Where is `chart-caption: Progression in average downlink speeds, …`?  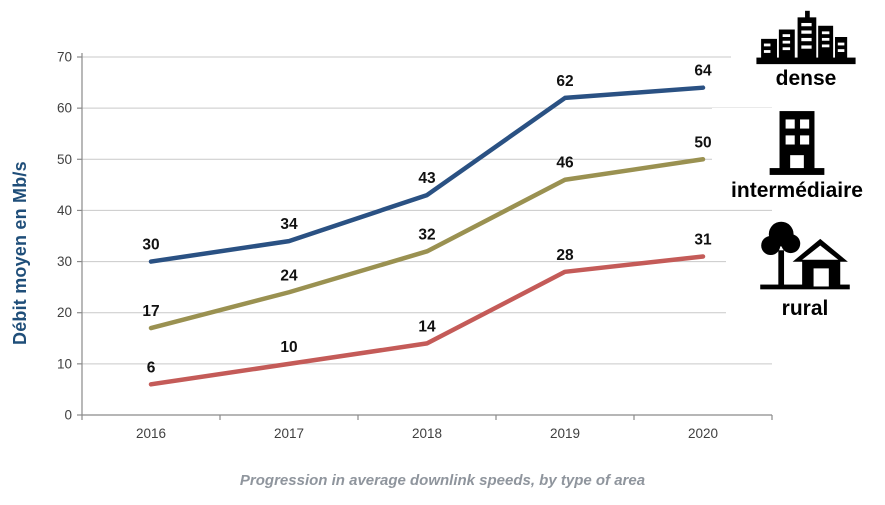
chart-caption: Progression in average downlink speeds, … is located at coordinates (442, 480).